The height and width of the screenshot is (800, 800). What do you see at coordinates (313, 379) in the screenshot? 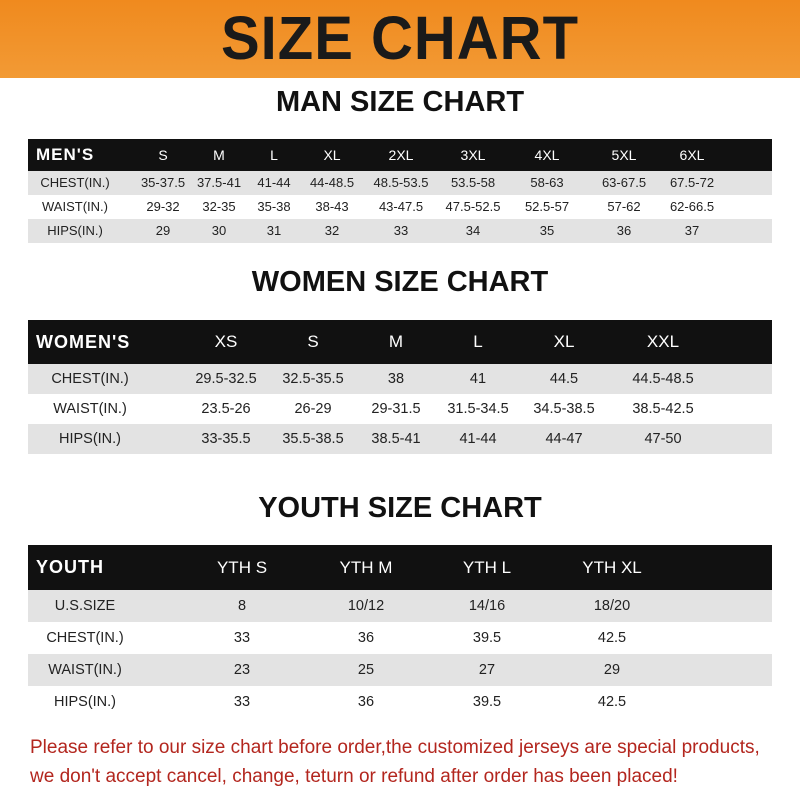
I see `table-cell: 32.5-35.5` at bounding box center [313, 379].